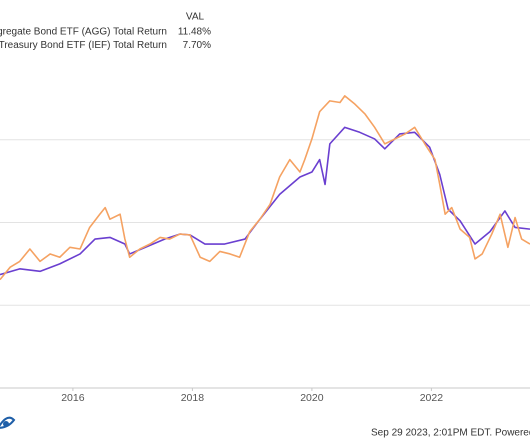  I want to click on logo-dot, so click(6, 424).